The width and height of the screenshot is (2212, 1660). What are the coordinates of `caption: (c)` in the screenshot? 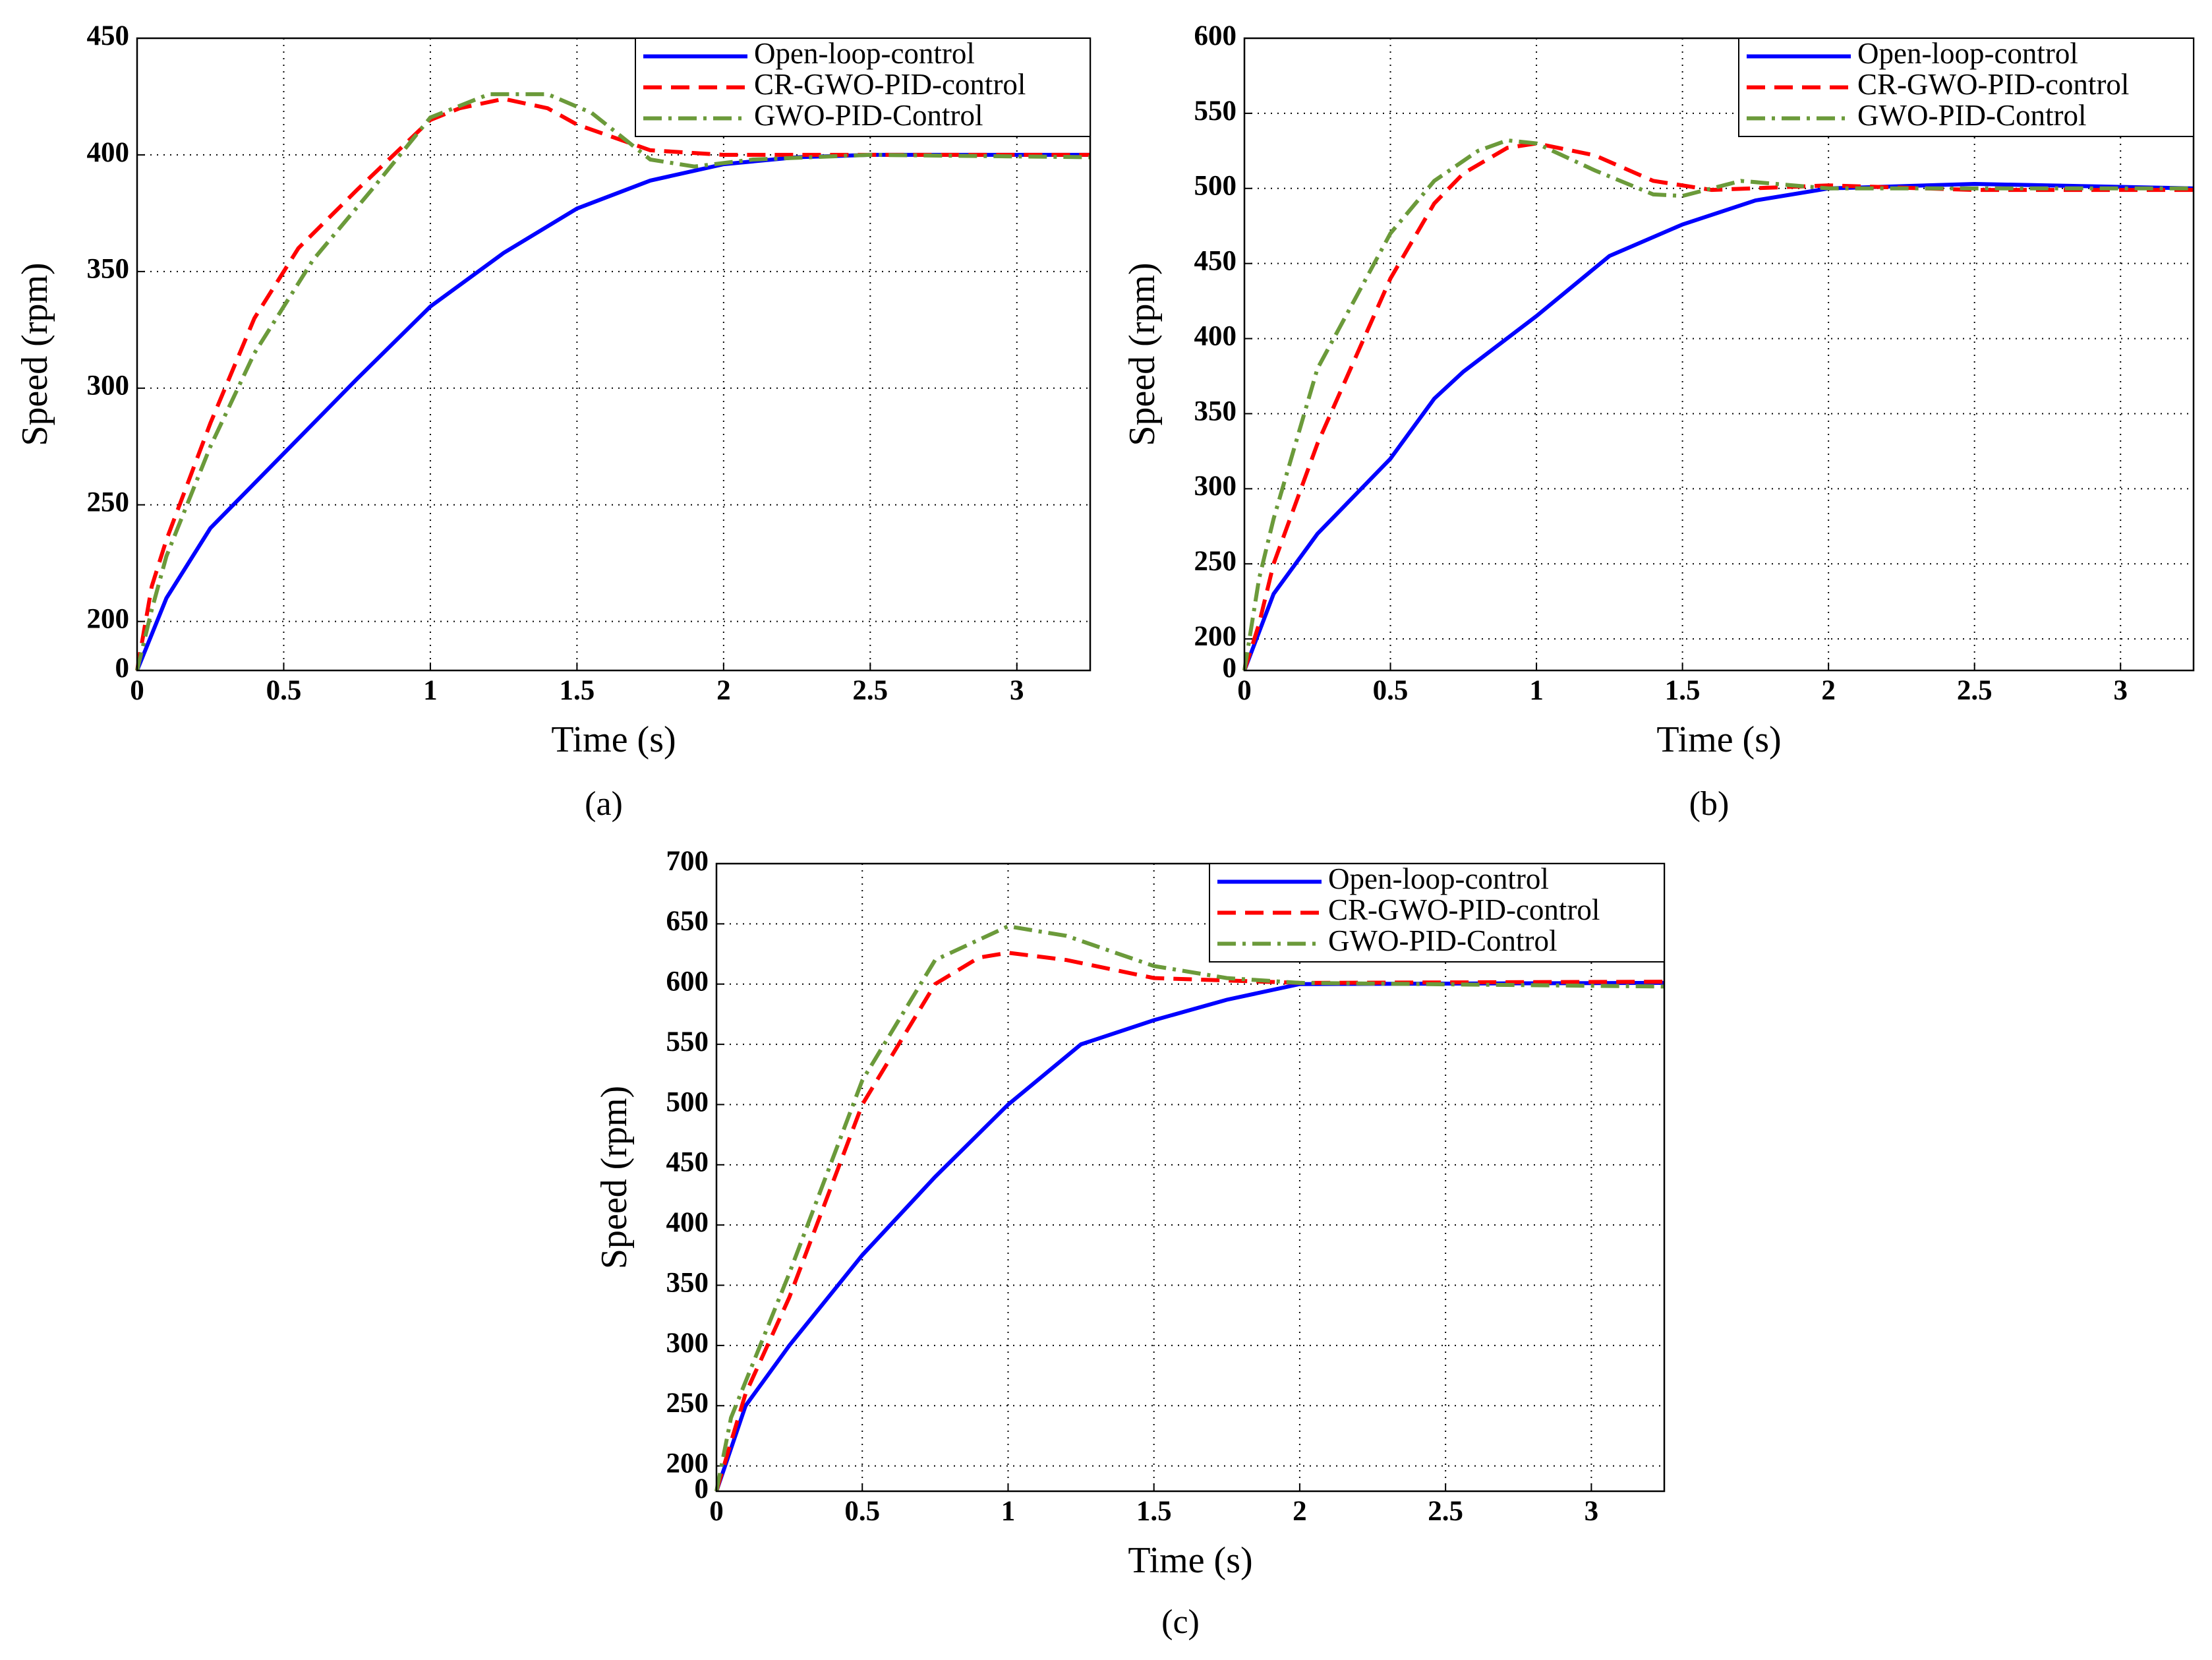 It's located at (1181, 1622).